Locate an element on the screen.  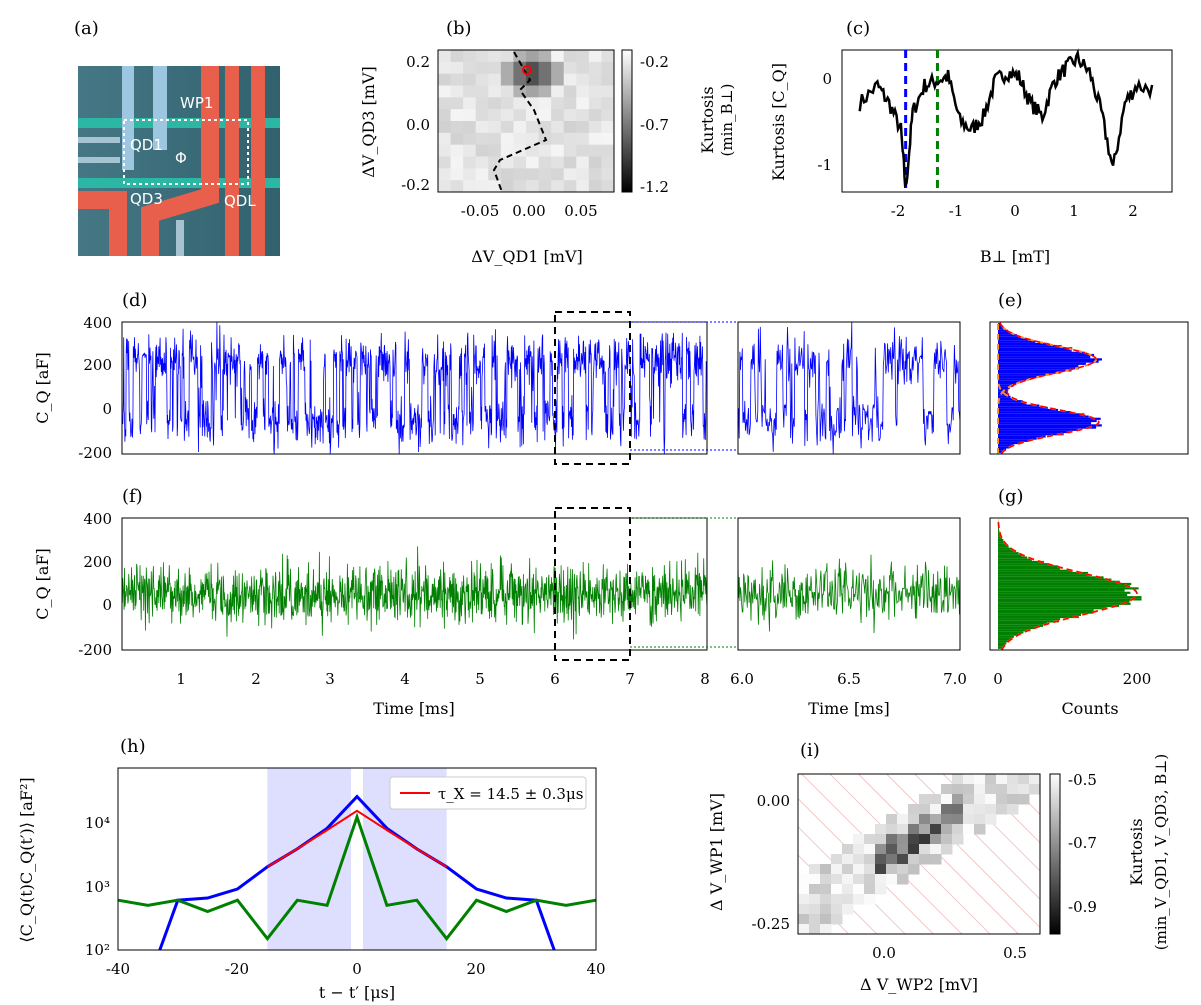
panel-b-marker is located at coordinates (527, 70).